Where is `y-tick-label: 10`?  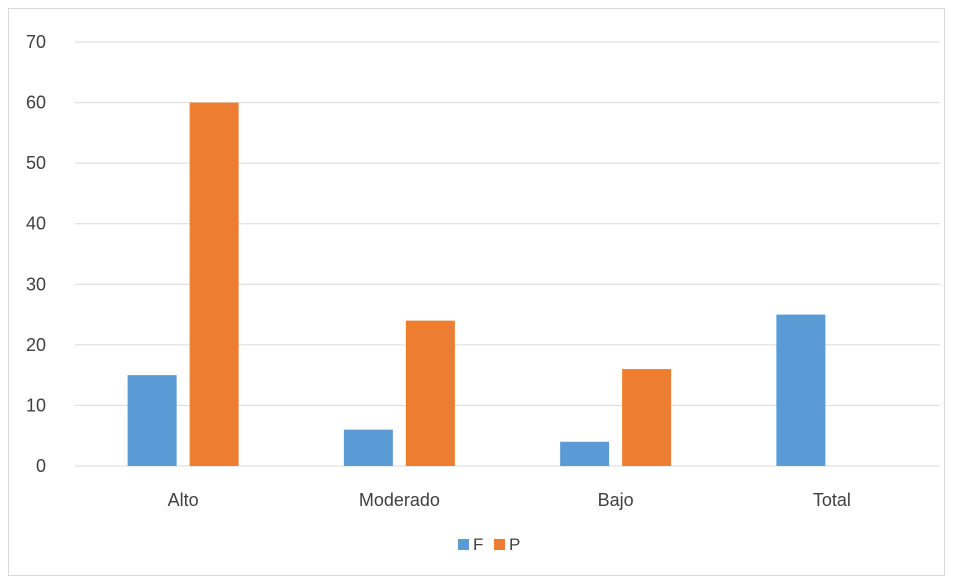 y-tick-label: 10 is located at coordinates (36, 405).